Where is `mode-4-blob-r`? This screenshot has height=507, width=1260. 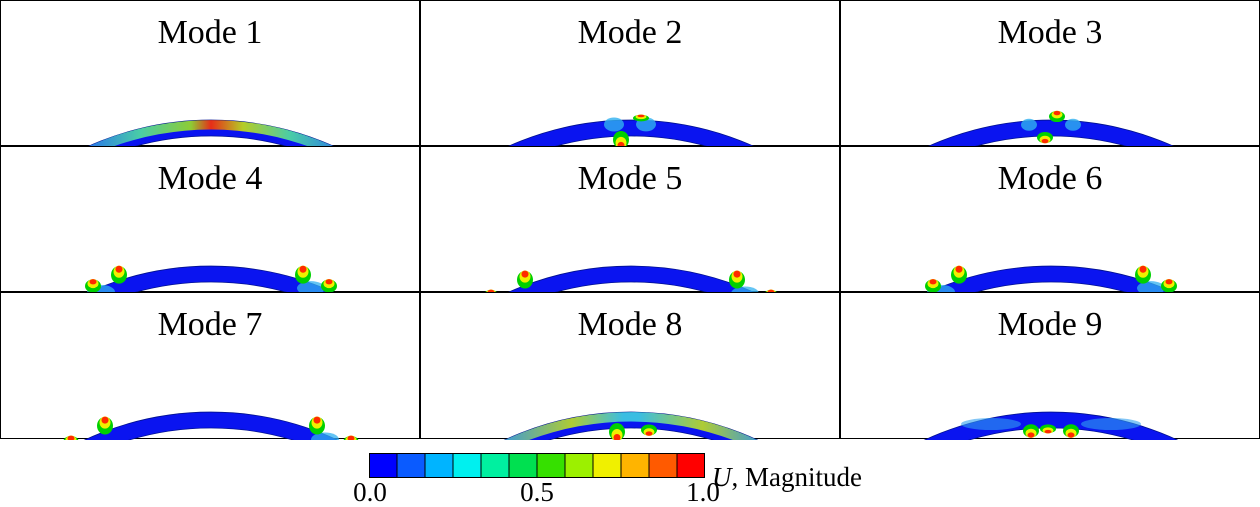 mode-4-blob-r is located at coordinates (311, 287).